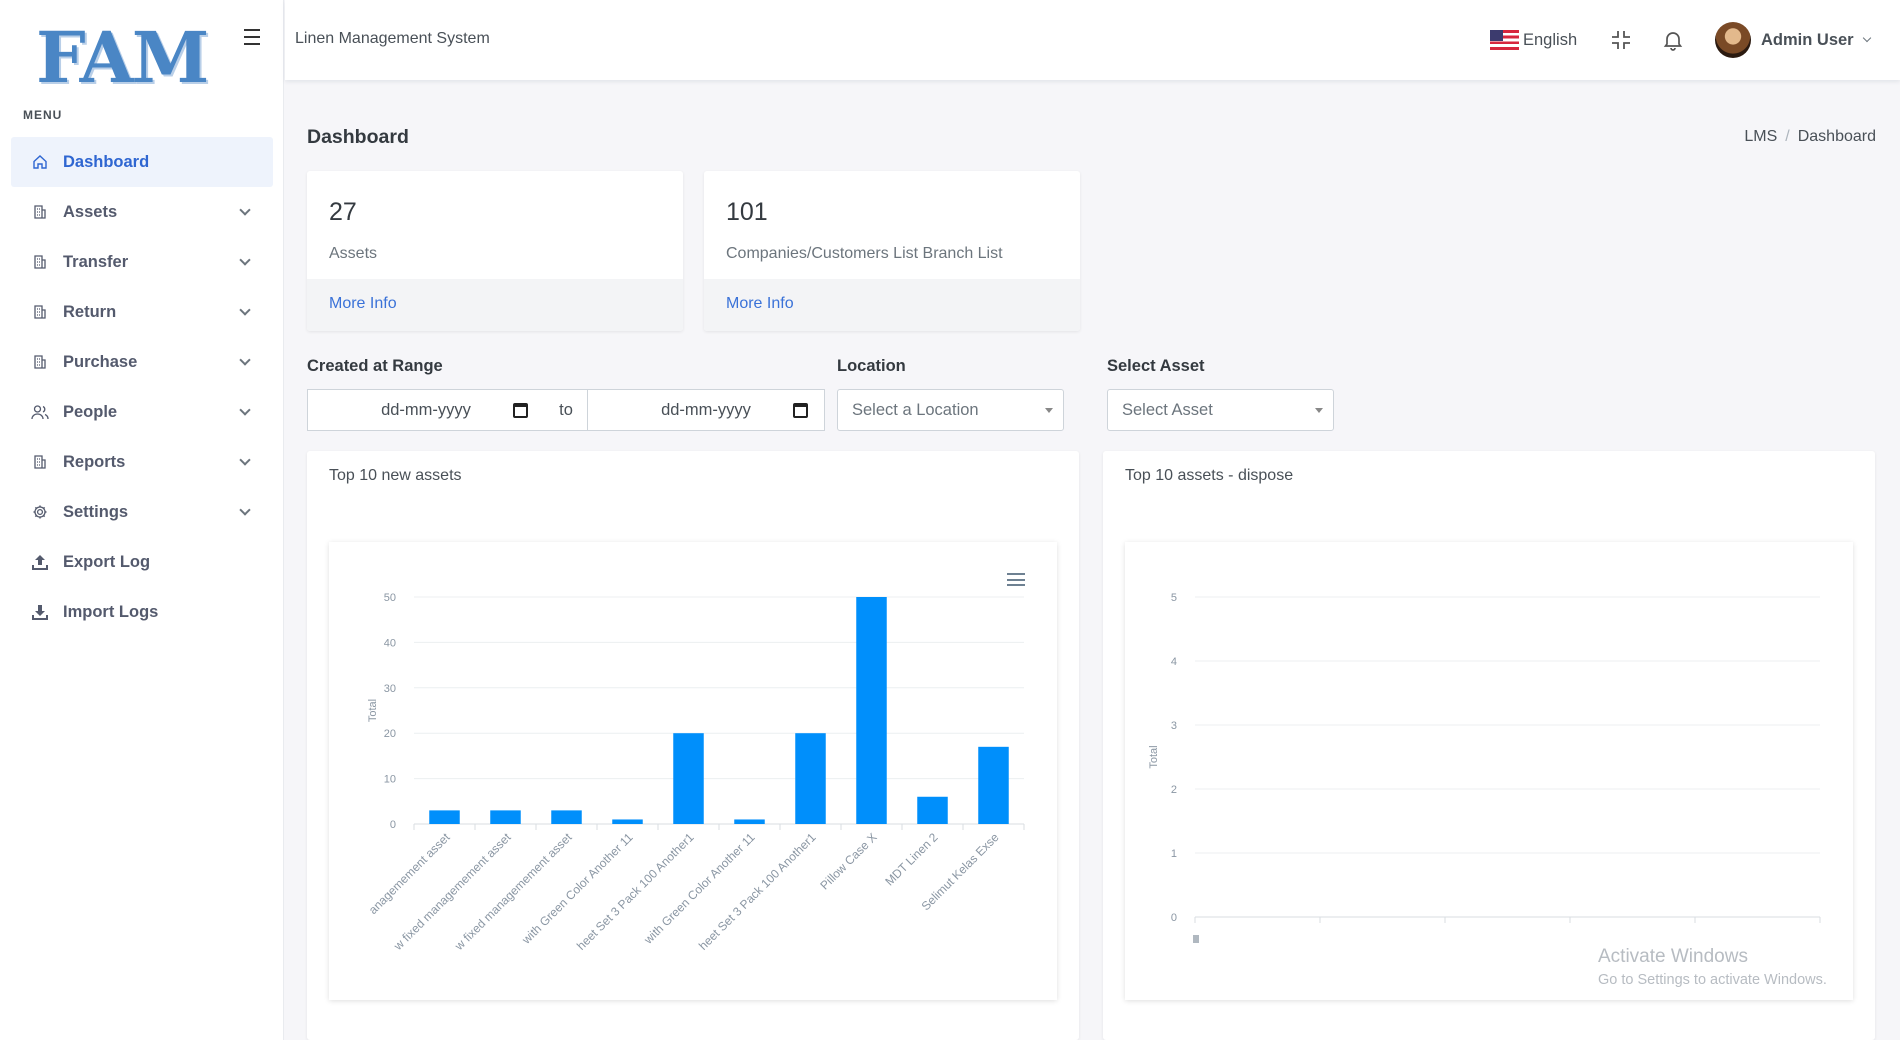 The image size is (1900, 1040). What do you see at coordinates (106, 161) in the screenshot?
I see `sidebar-item-label: Dashboard` at bounding box center [106, 161].